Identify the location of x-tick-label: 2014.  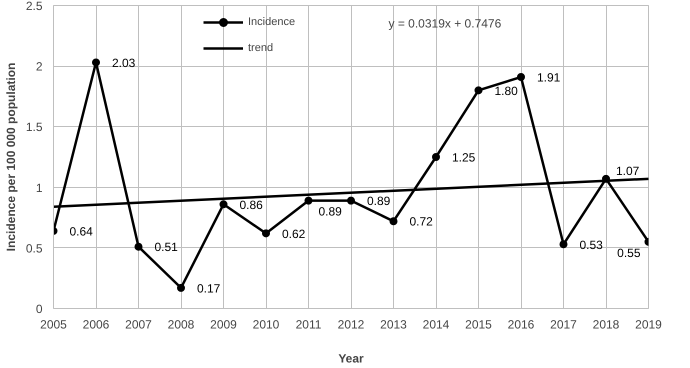
(436, 325).